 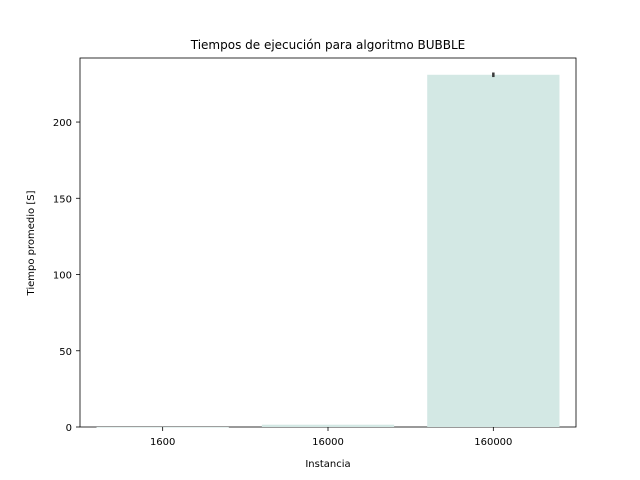 I want to click on x-axis: 1600 16000 160000, so click(x=331, y=437).